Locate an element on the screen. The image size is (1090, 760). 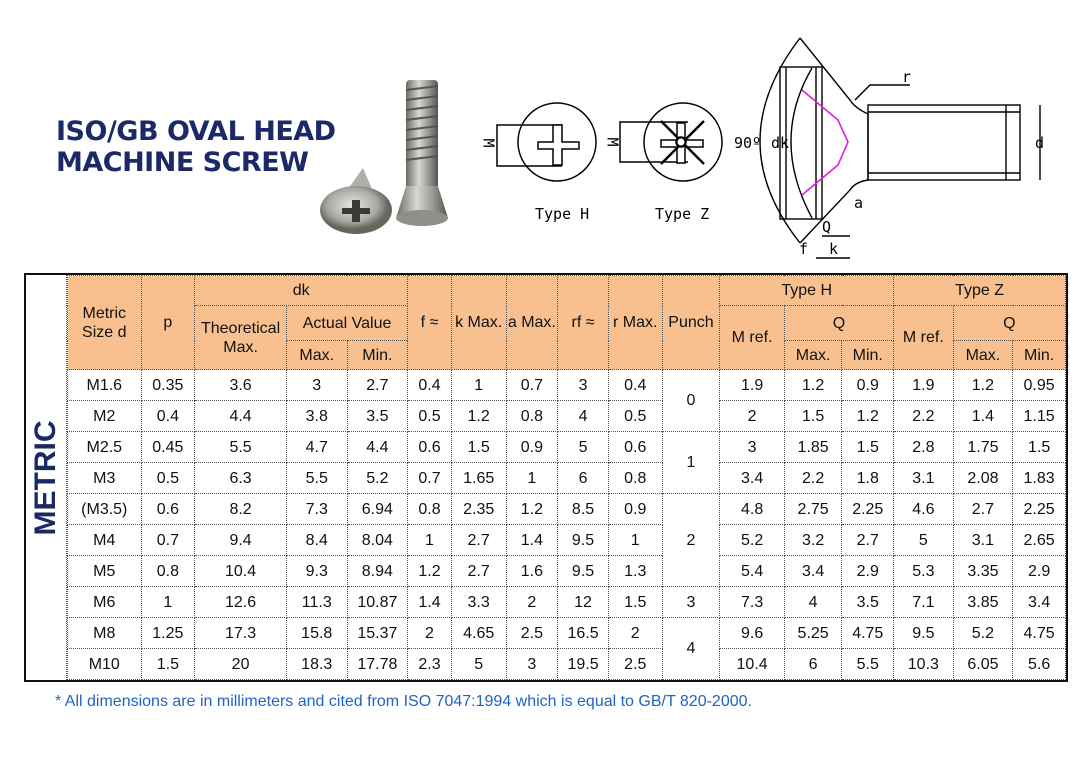
cell: 1.6 is located at coordinates (532, 571).